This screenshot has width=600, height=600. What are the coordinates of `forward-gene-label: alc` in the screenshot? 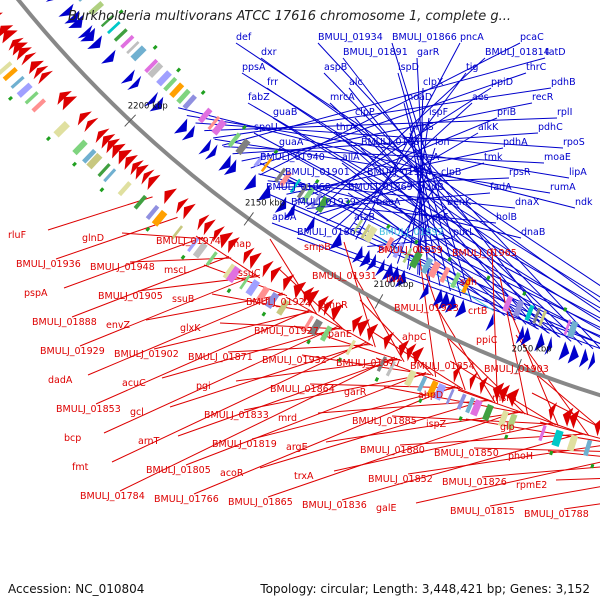 It's located at (356, 82).